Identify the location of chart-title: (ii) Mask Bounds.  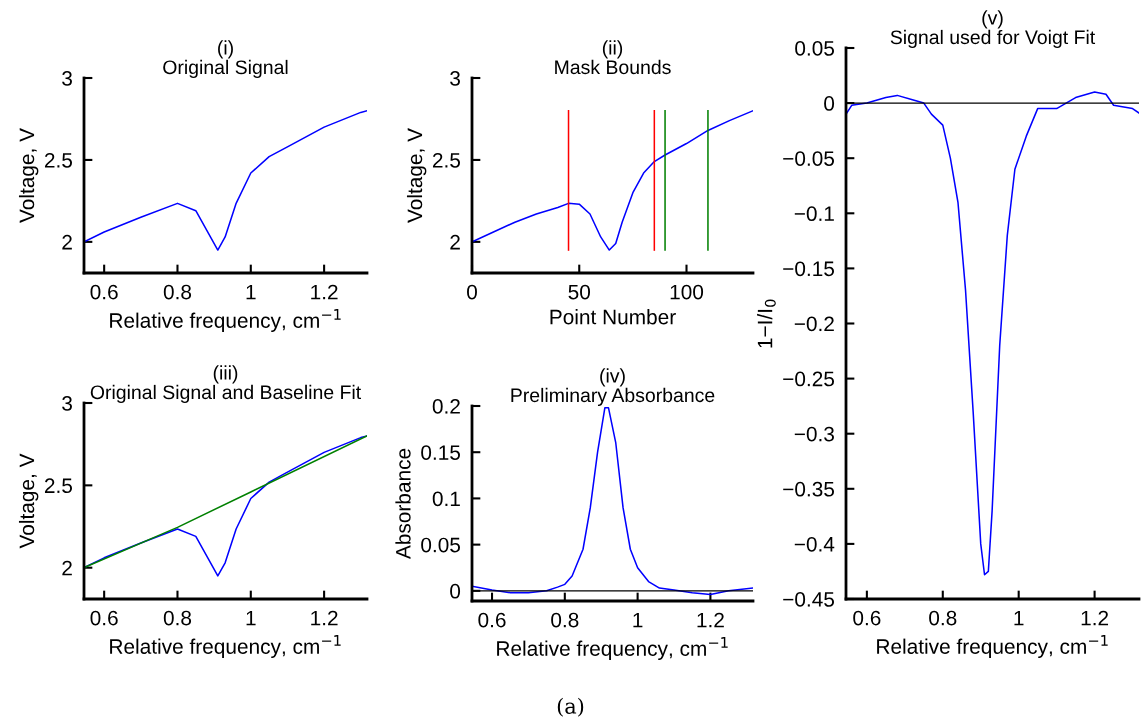
(613, 57).